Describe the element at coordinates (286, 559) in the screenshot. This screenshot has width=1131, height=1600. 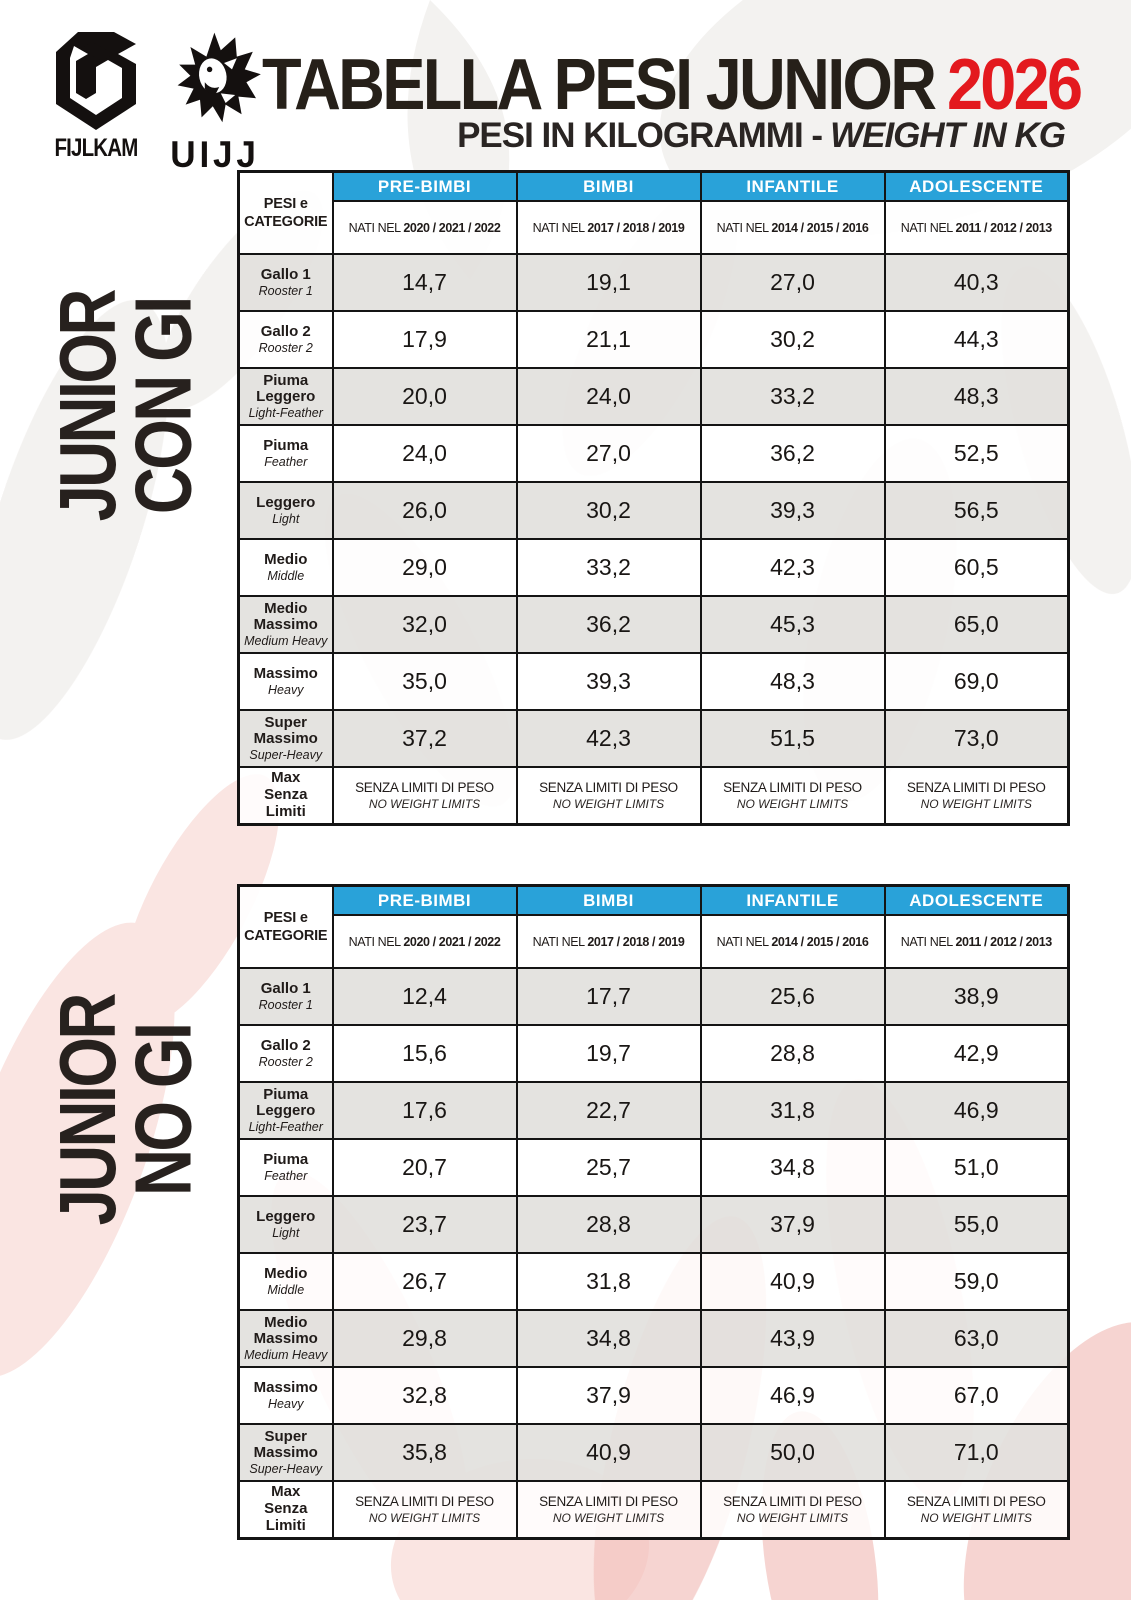
I see `category-name-it: Medio` at that location.